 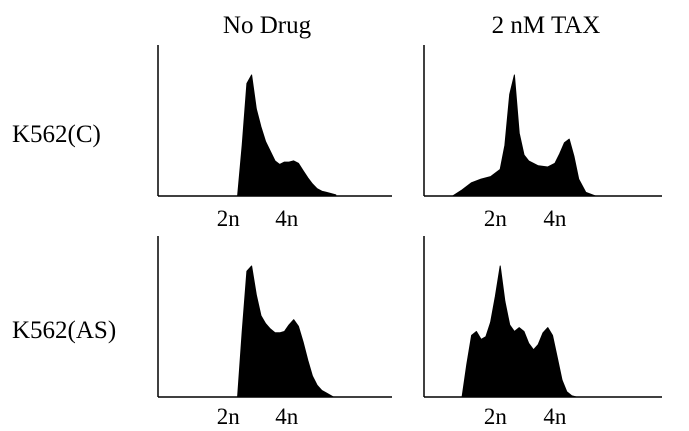 What do you see at coordinates (56, 134) in the screenshot?
I see `row-label-k562-c: K562(C)` at bounding box center [56, 134].